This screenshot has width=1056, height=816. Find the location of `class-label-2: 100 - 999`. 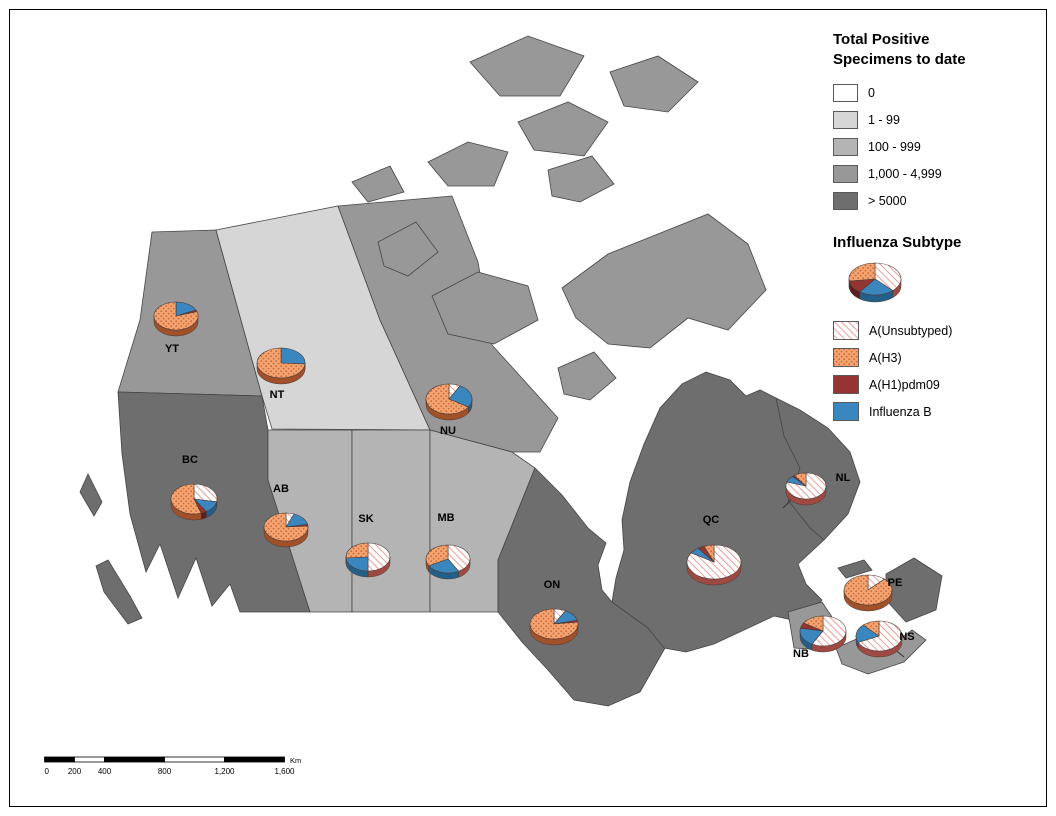

class-label-2: 100 - 999 is located at coordinates (894, 146).